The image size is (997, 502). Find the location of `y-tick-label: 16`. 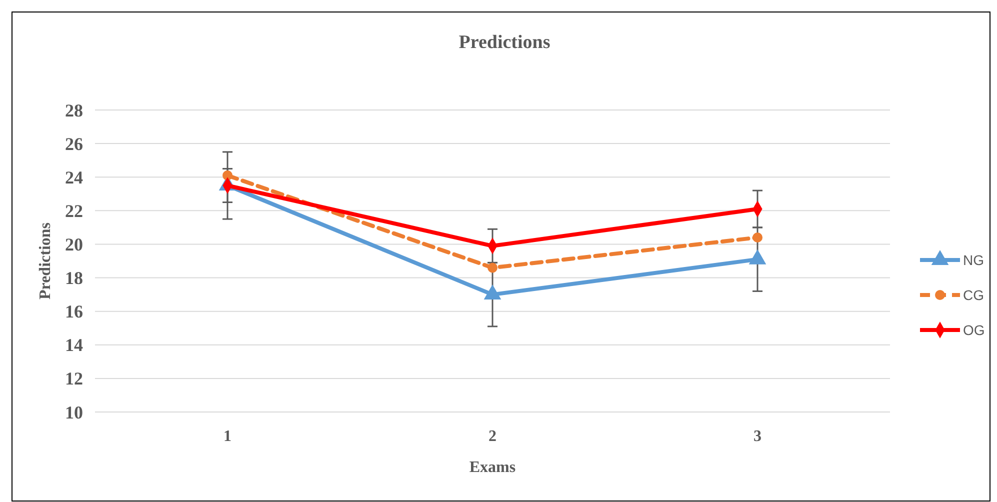

y-tick-label: 16 is located at coordinates (74, 312).